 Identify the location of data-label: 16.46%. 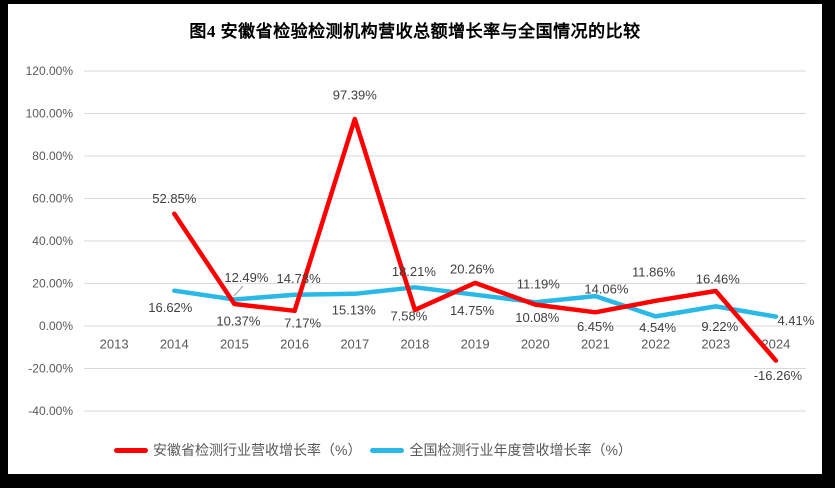
(718, 279).